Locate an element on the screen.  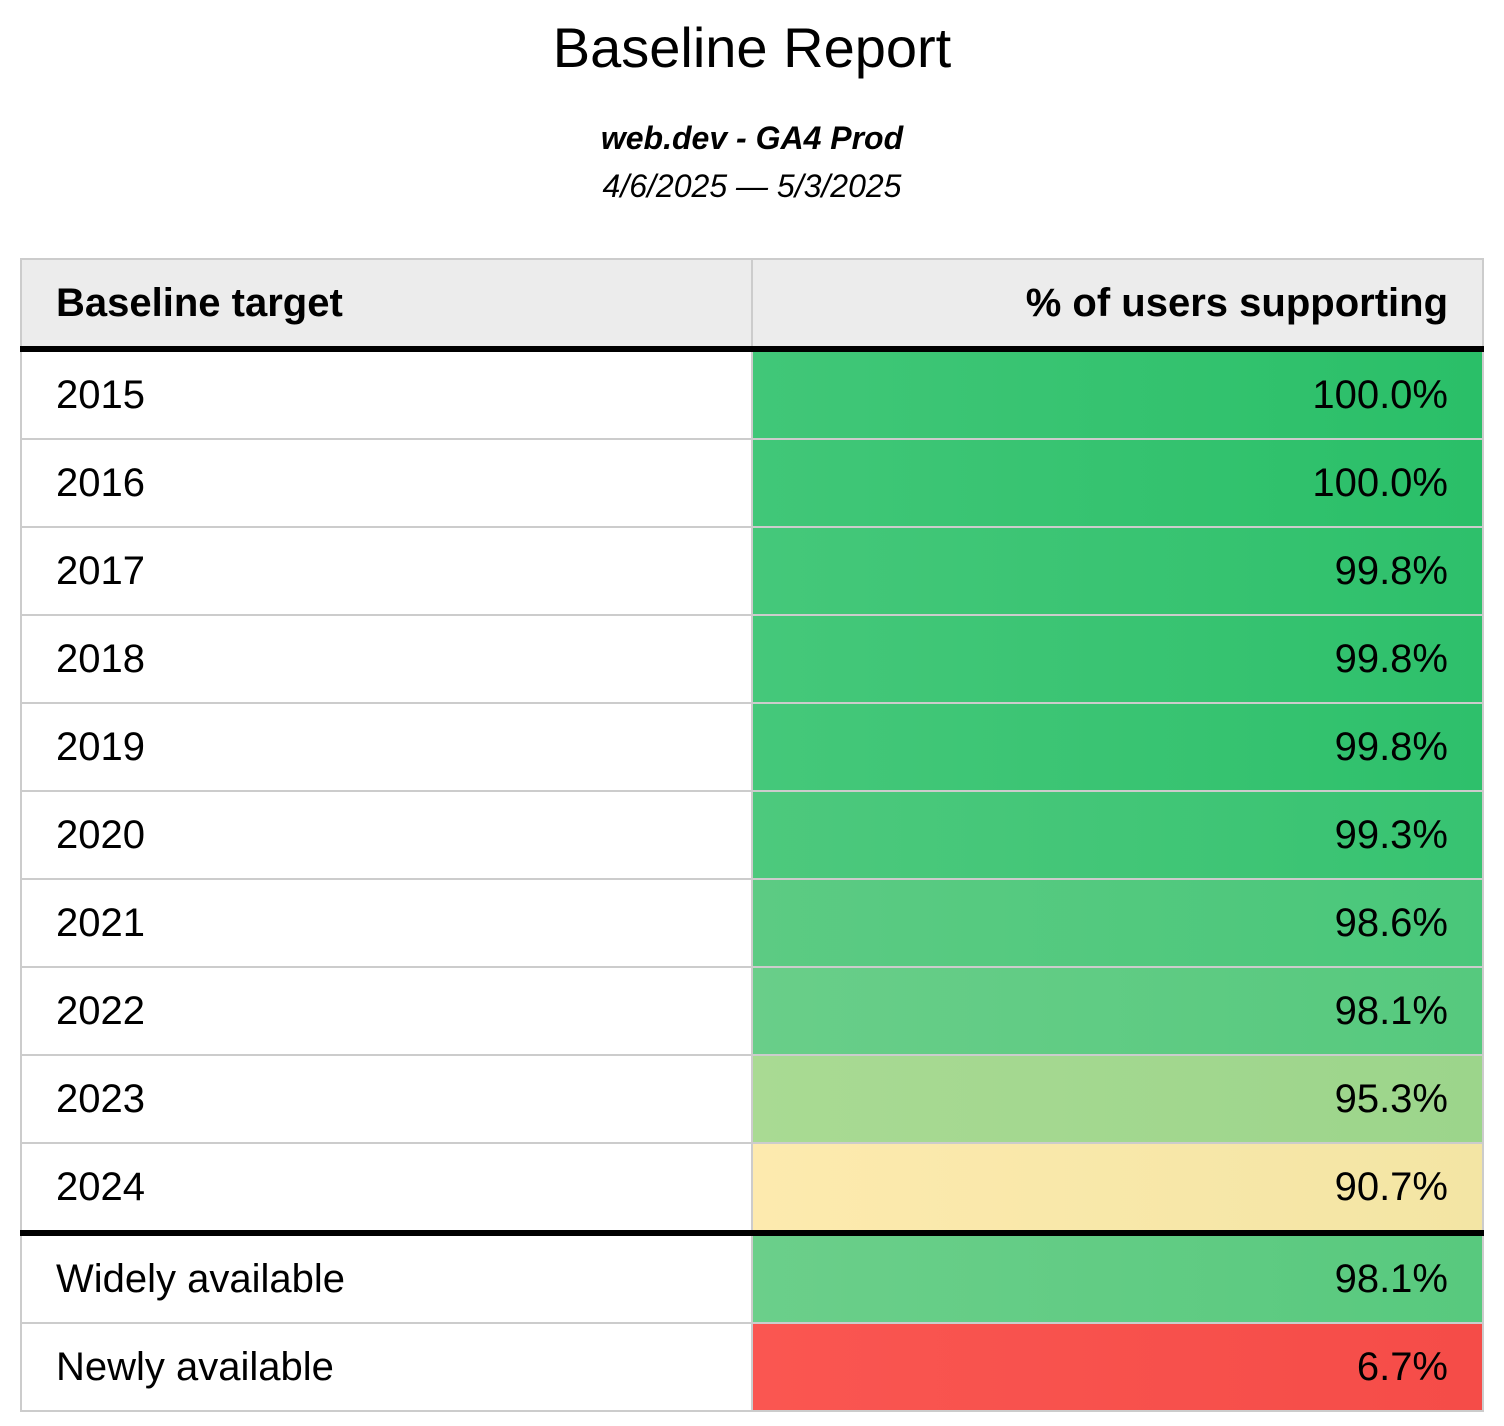
baseline-target-cell: Widely available is located at coordinates (386, 1278).